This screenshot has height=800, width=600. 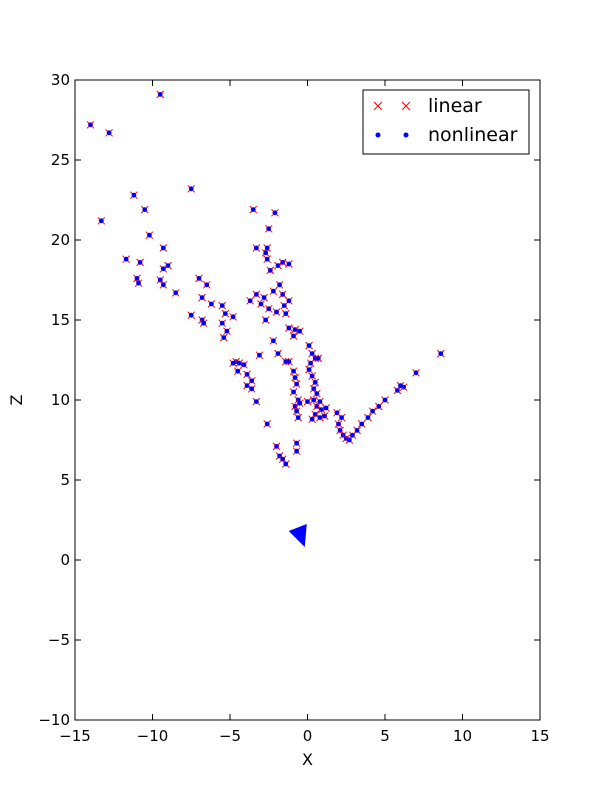 What do you see at coordinates (60, 320) in the screenshot?
I see `y-tick-label: 15` at bounding box center [60, 320].